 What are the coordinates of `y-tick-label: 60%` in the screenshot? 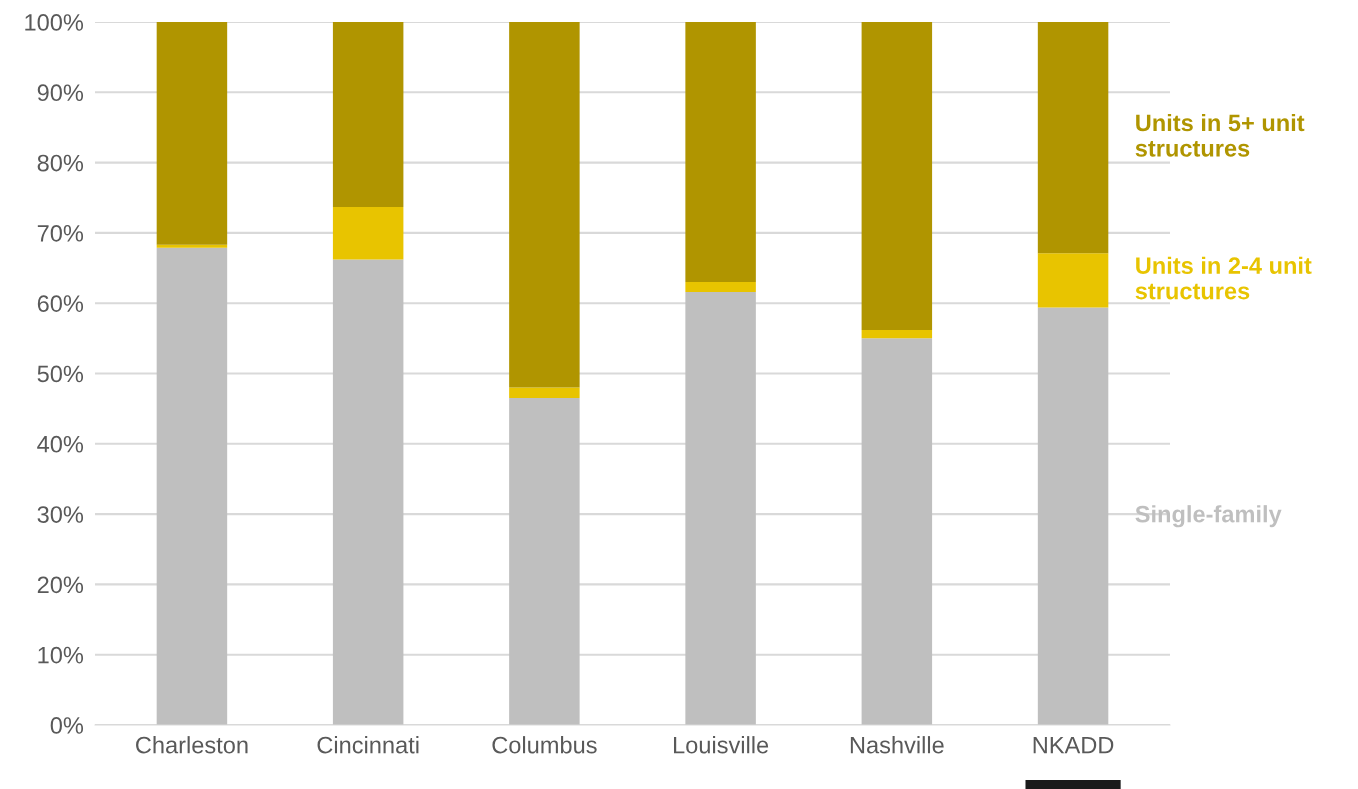 It's located at (60, 303).